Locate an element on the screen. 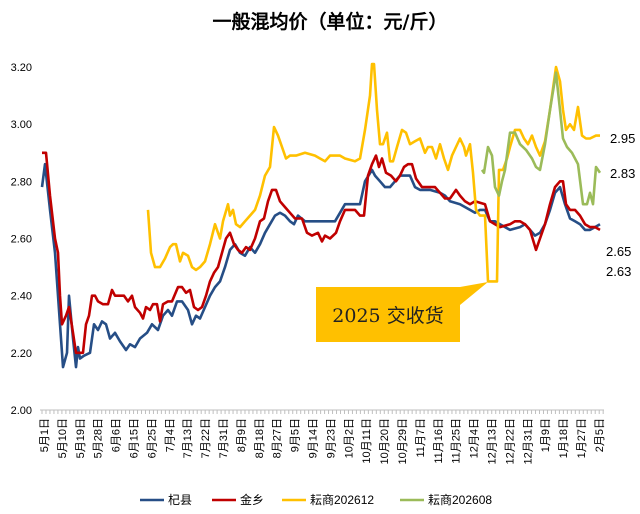  x-tick-label: 7月4日 is located at coordinates (170, 435).